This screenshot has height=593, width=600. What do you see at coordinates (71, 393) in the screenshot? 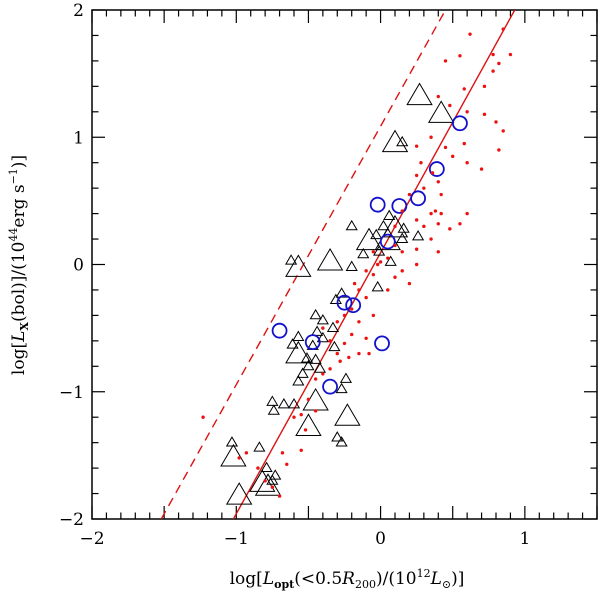
I see `y-tick-label: −1` at bounding box center [71, 393].